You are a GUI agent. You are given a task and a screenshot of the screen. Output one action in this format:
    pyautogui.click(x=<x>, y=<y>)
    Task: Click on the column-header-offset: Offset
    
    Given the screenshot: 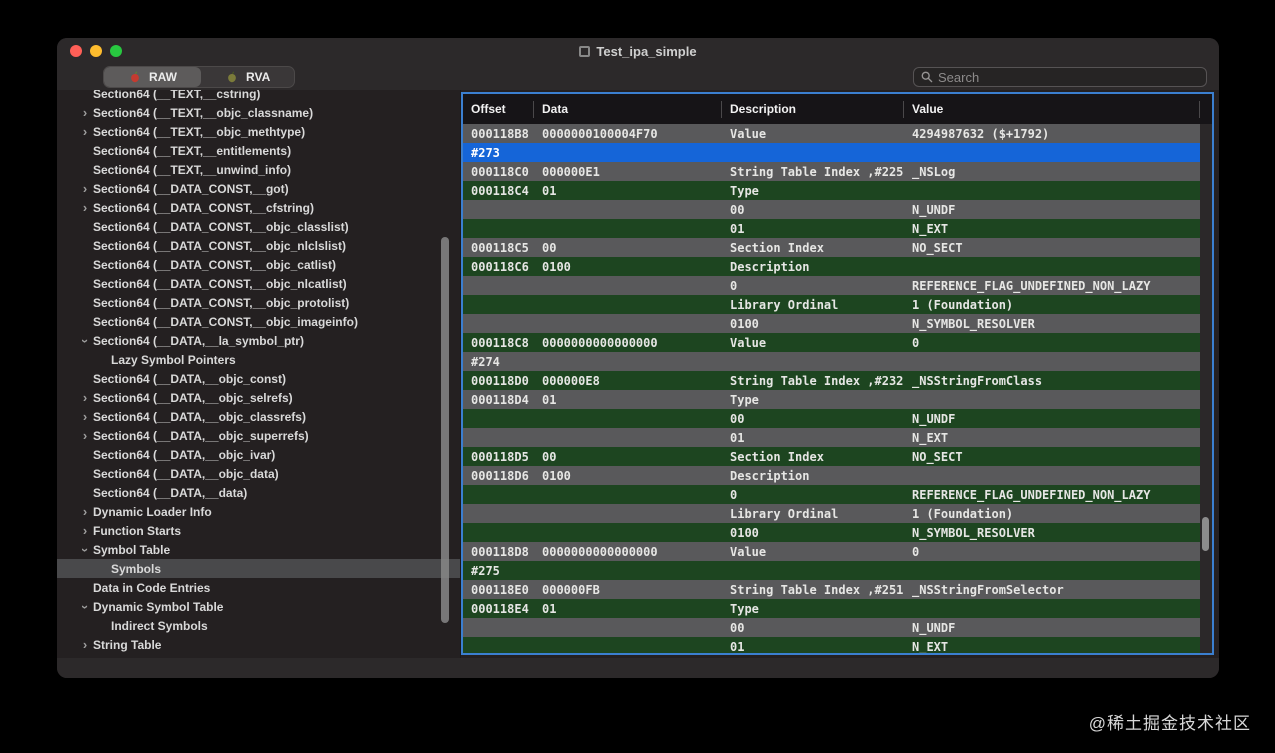 What is the action you would take?
    pyautogui.click(x=498, y=109)
    